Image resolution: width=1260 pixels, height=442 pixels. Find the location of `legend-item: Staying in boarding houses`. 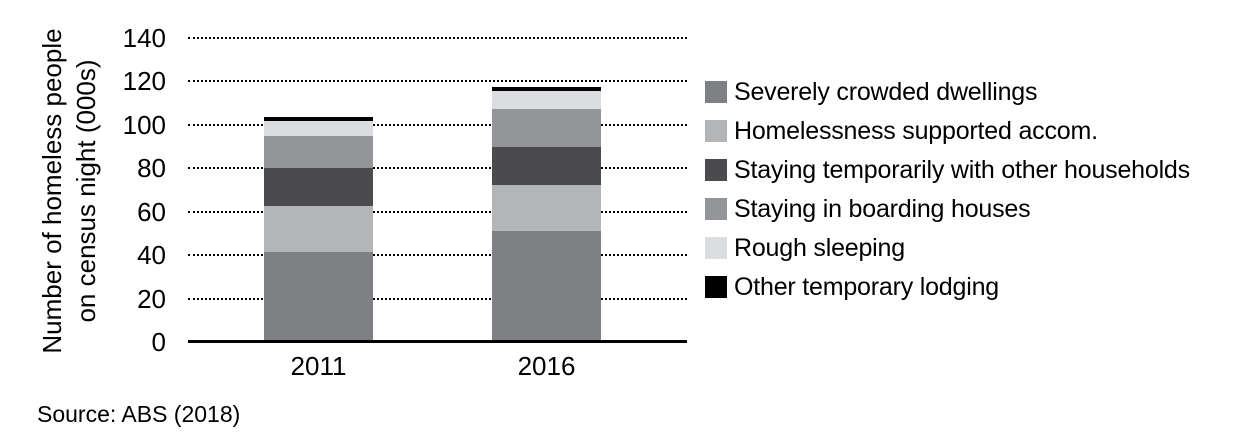

legend-item: Staying in boarding houses is located at coordinates (947, 208).